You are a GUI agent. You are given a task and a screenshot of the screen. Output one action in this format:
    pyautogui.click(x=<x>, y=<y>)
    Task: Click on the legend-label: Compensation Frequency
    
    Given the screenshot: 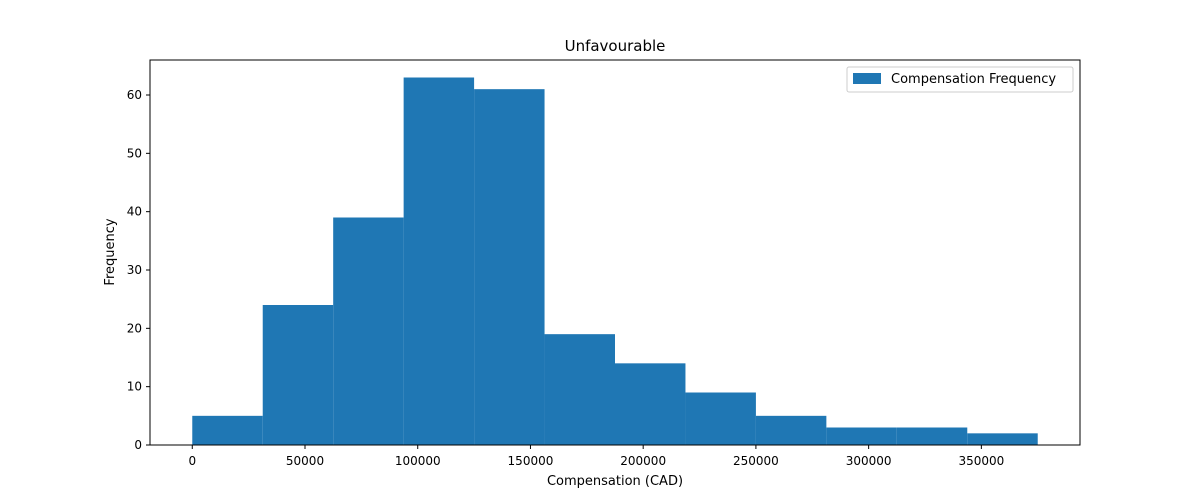 What is the action you would take?
    pyautogui.click(x=973, y=79)
    